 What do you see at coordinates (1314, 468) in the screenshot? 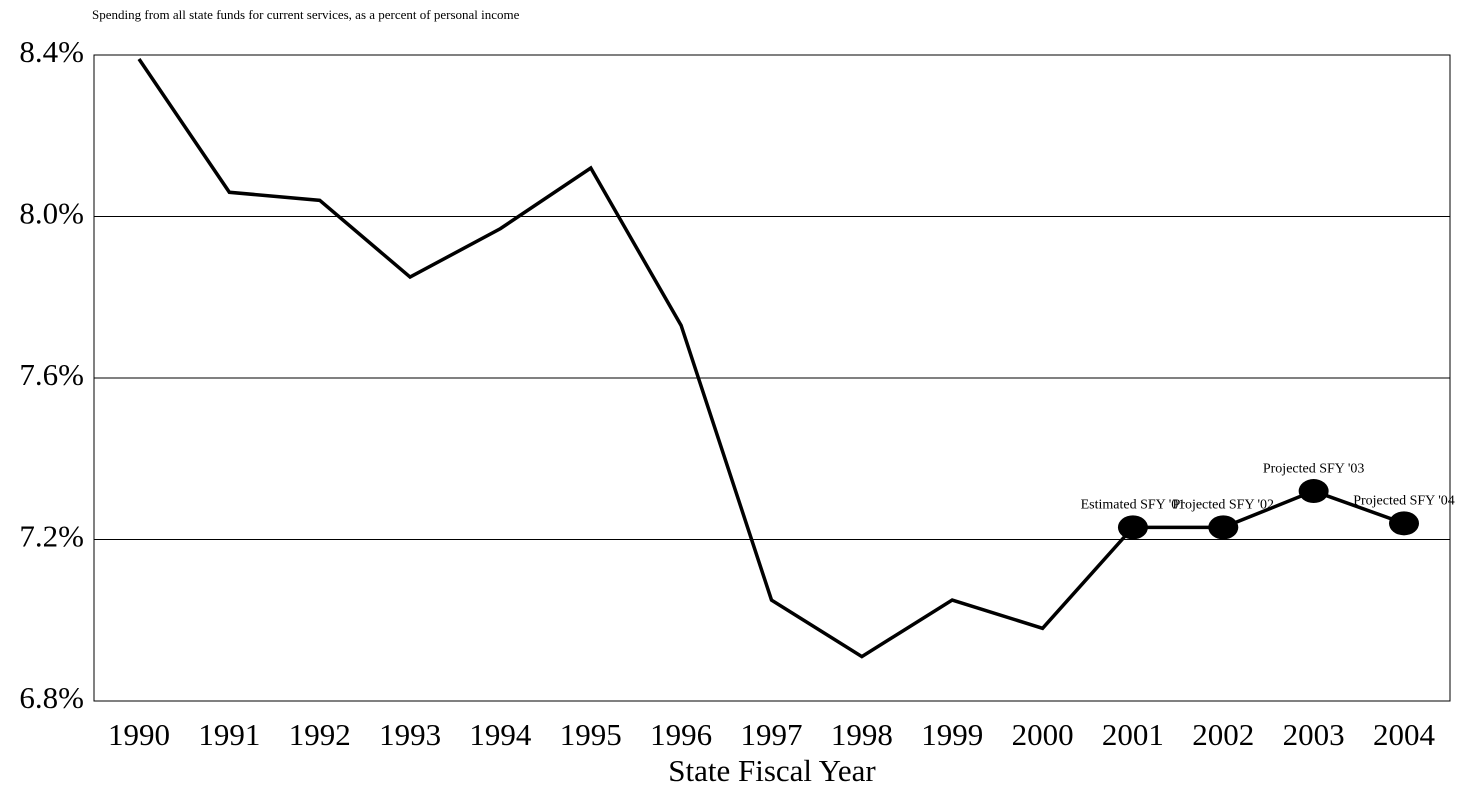
I see `point-label: Projected SFY '03` at bounding box center [1314, 468].